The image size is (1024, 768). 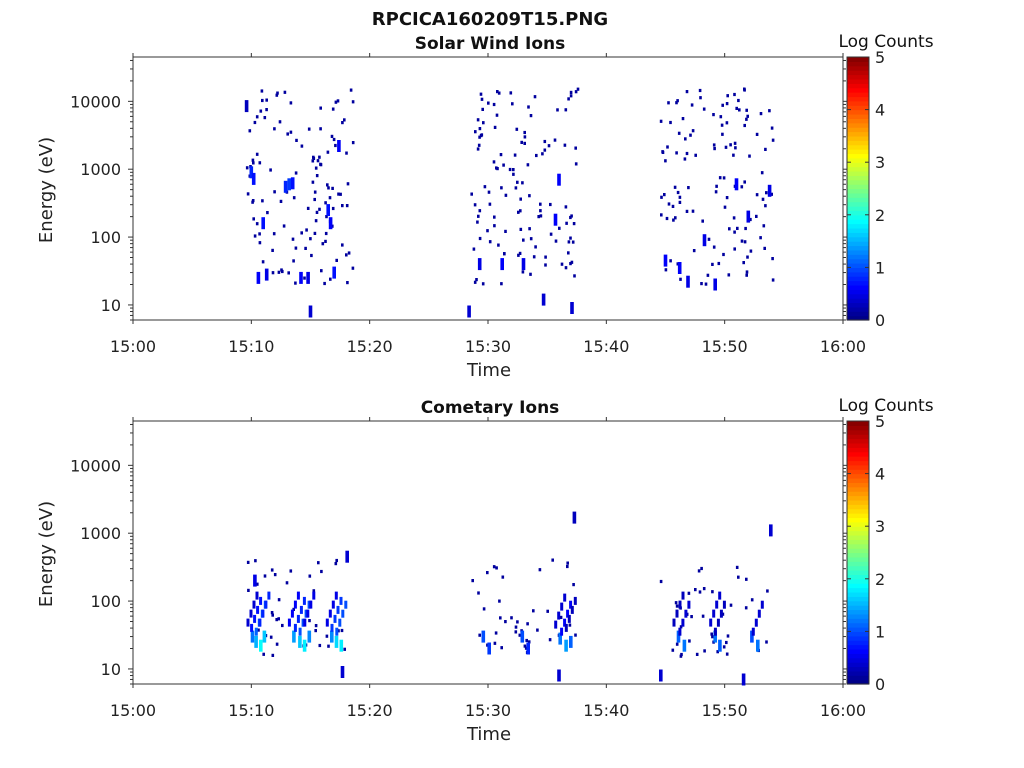 I want to click on colorbar-tick-label: 3, so click(x=880, y=162).